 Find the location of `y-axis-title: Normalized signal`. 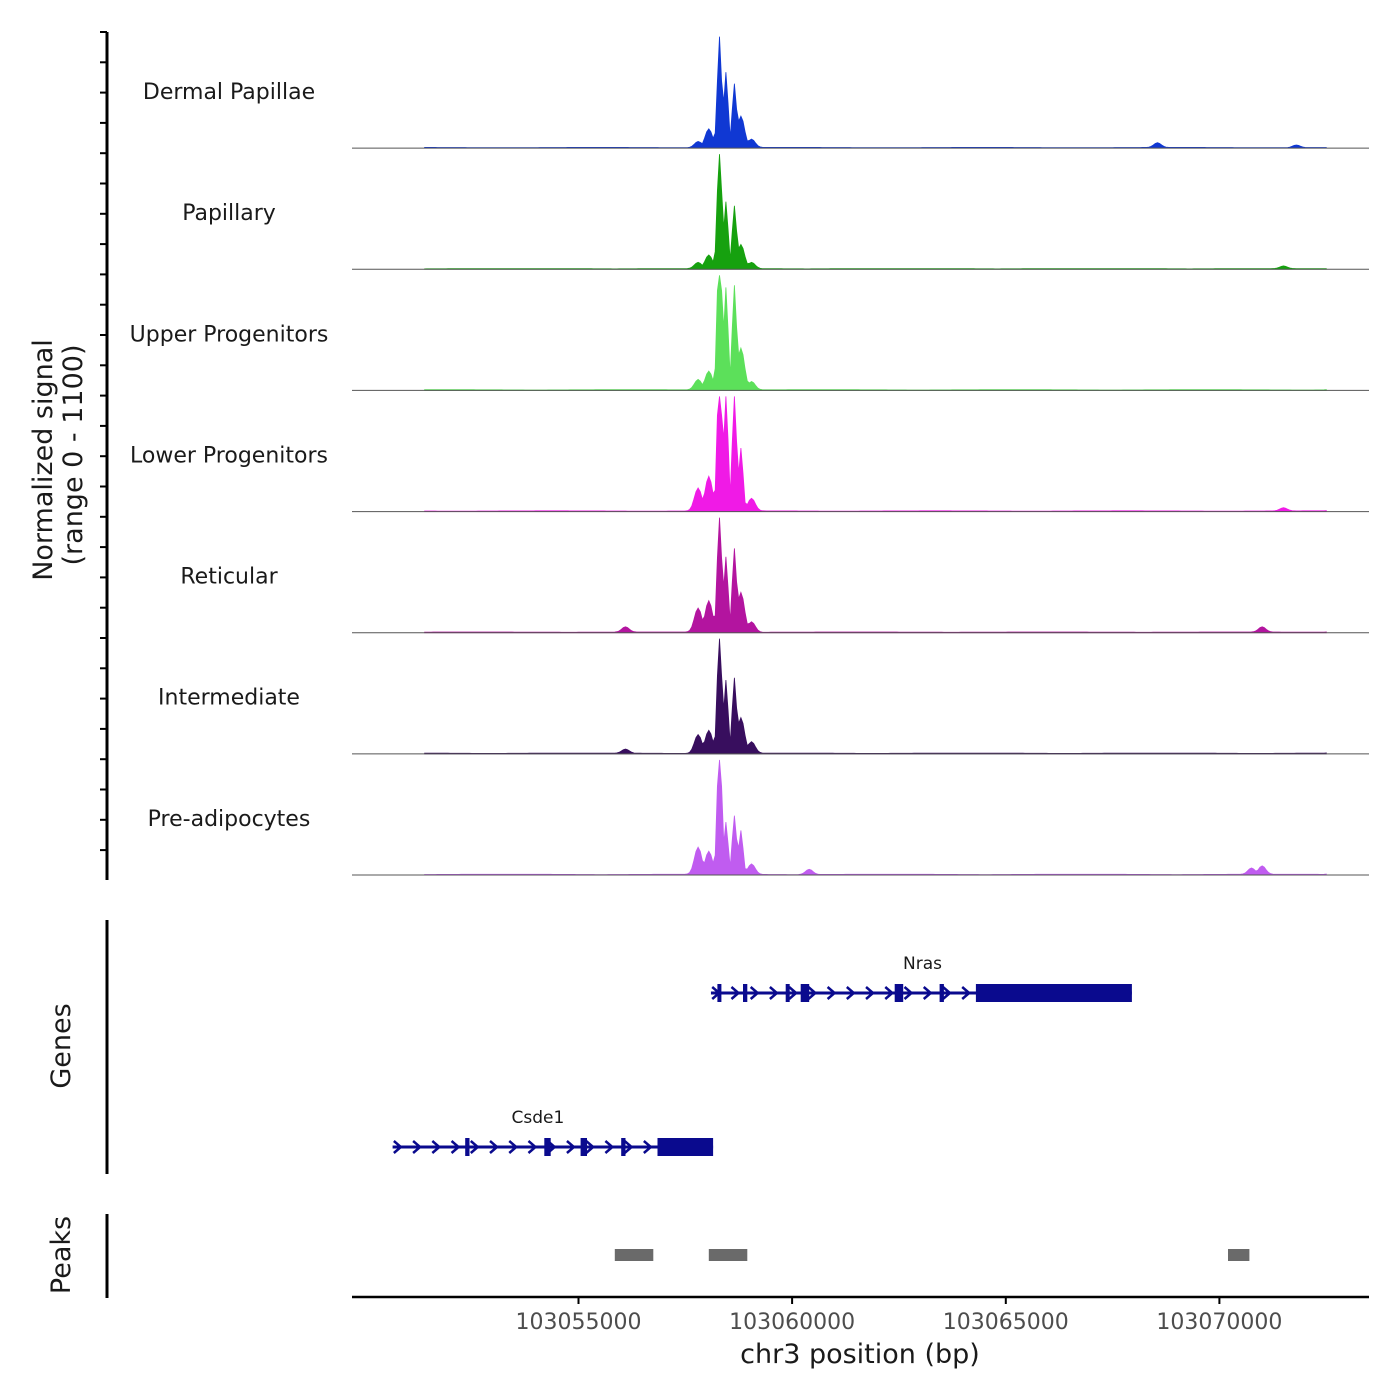

y-axis-title: Normalized signal is located at coordinates (43, 460).